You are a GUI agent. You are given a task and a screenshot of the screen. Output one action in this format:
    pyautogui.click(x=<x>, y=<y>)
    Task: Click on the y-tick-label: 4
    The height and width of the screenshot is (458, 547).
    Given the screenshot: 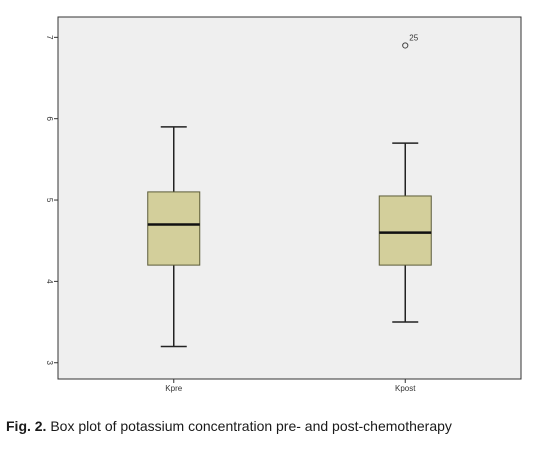 What is the action you would take?
    pyautogui.click(x=49, y=281)
    